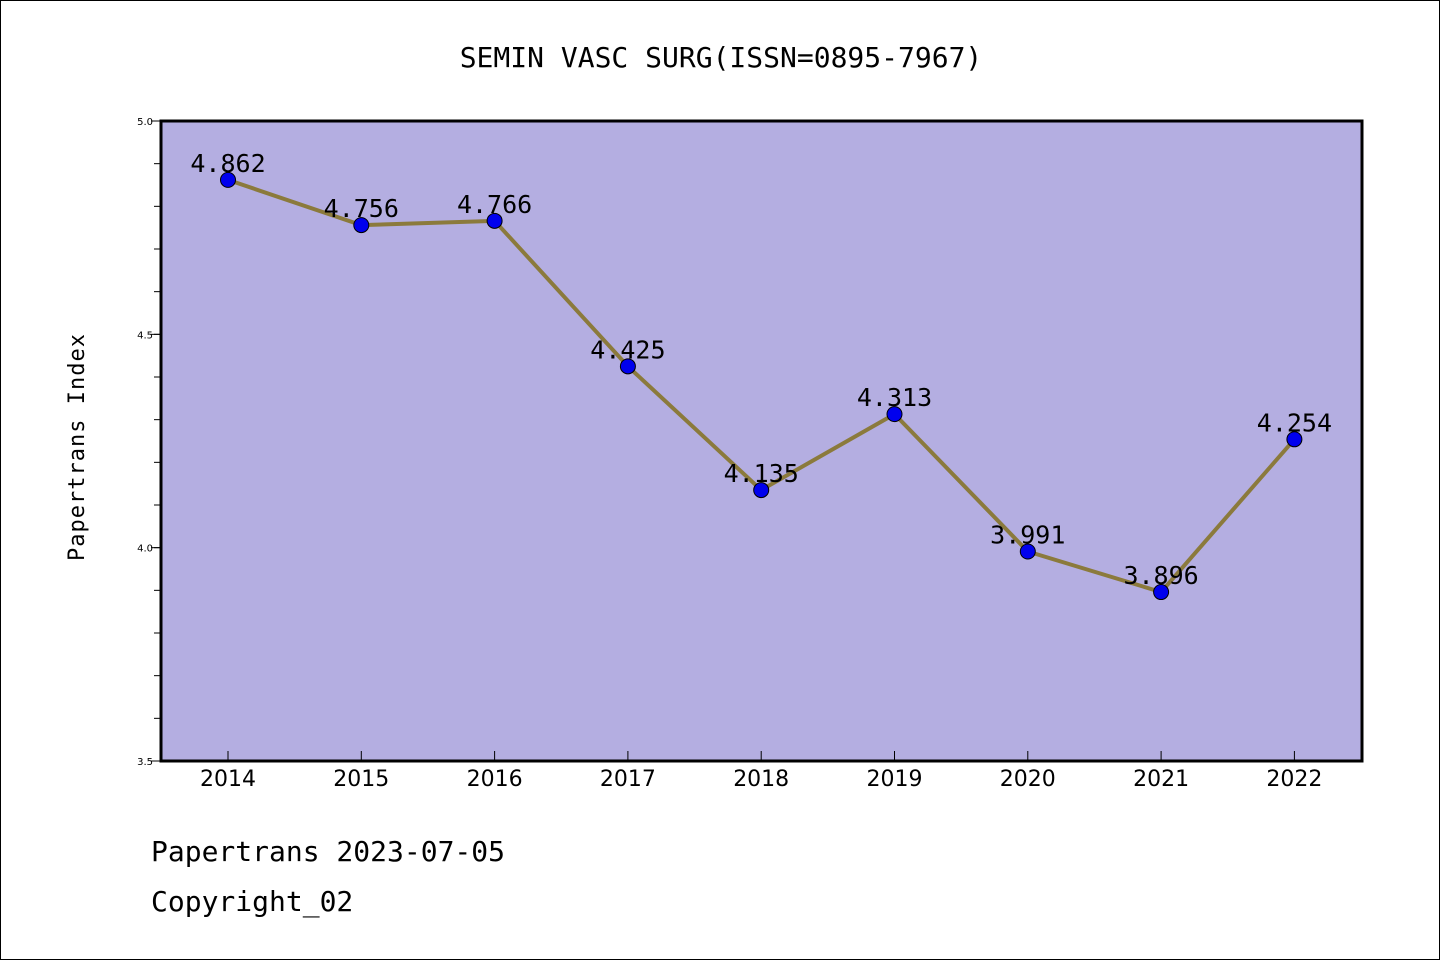  What do you see at coordinates (148, 442) in the screenshot?
I see `y-axis-ticks: 3.5 4.0 4.5 5.0` at bounding box center [148, 442].